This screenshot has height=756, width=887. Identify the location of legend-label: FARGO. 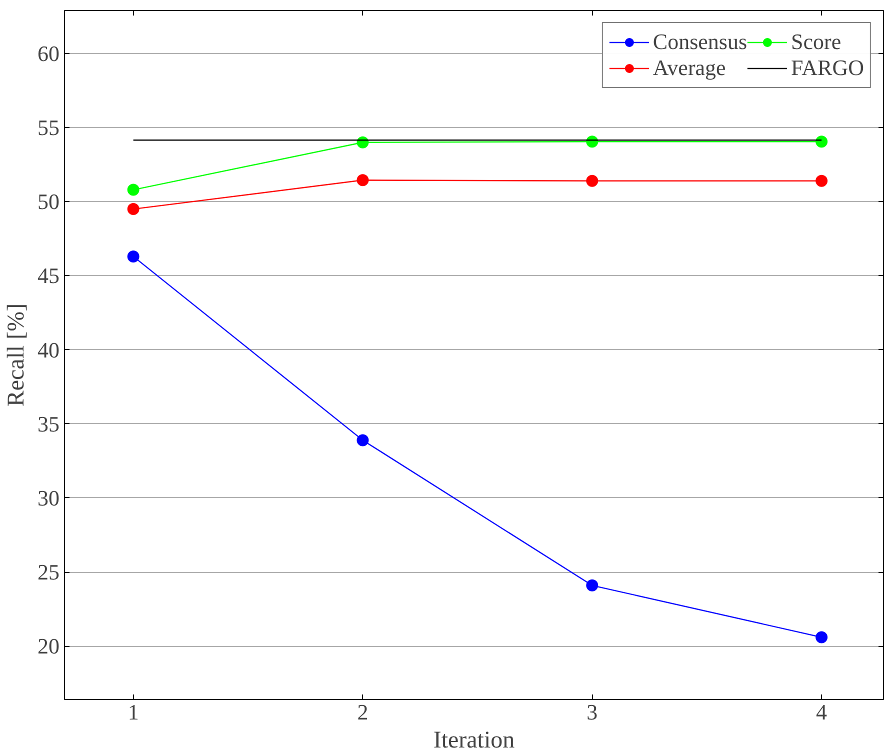
(827, 68).